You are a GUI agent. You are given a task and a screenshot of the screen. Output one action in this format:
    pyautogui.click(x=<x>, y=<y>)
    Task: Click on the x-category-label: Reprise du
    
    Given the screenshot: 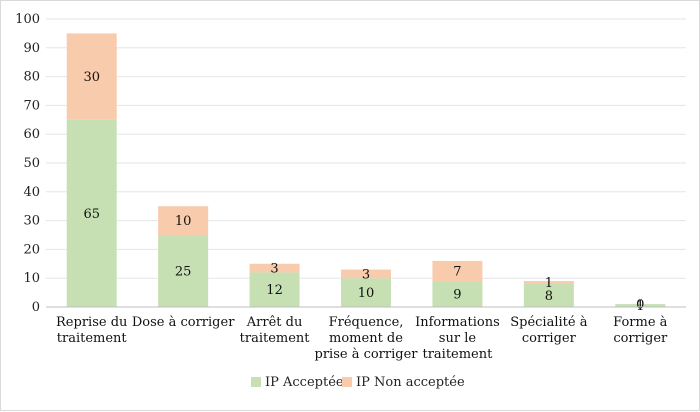 What is the action you would take?
    pyautogui.click(x=91, y=322)
    